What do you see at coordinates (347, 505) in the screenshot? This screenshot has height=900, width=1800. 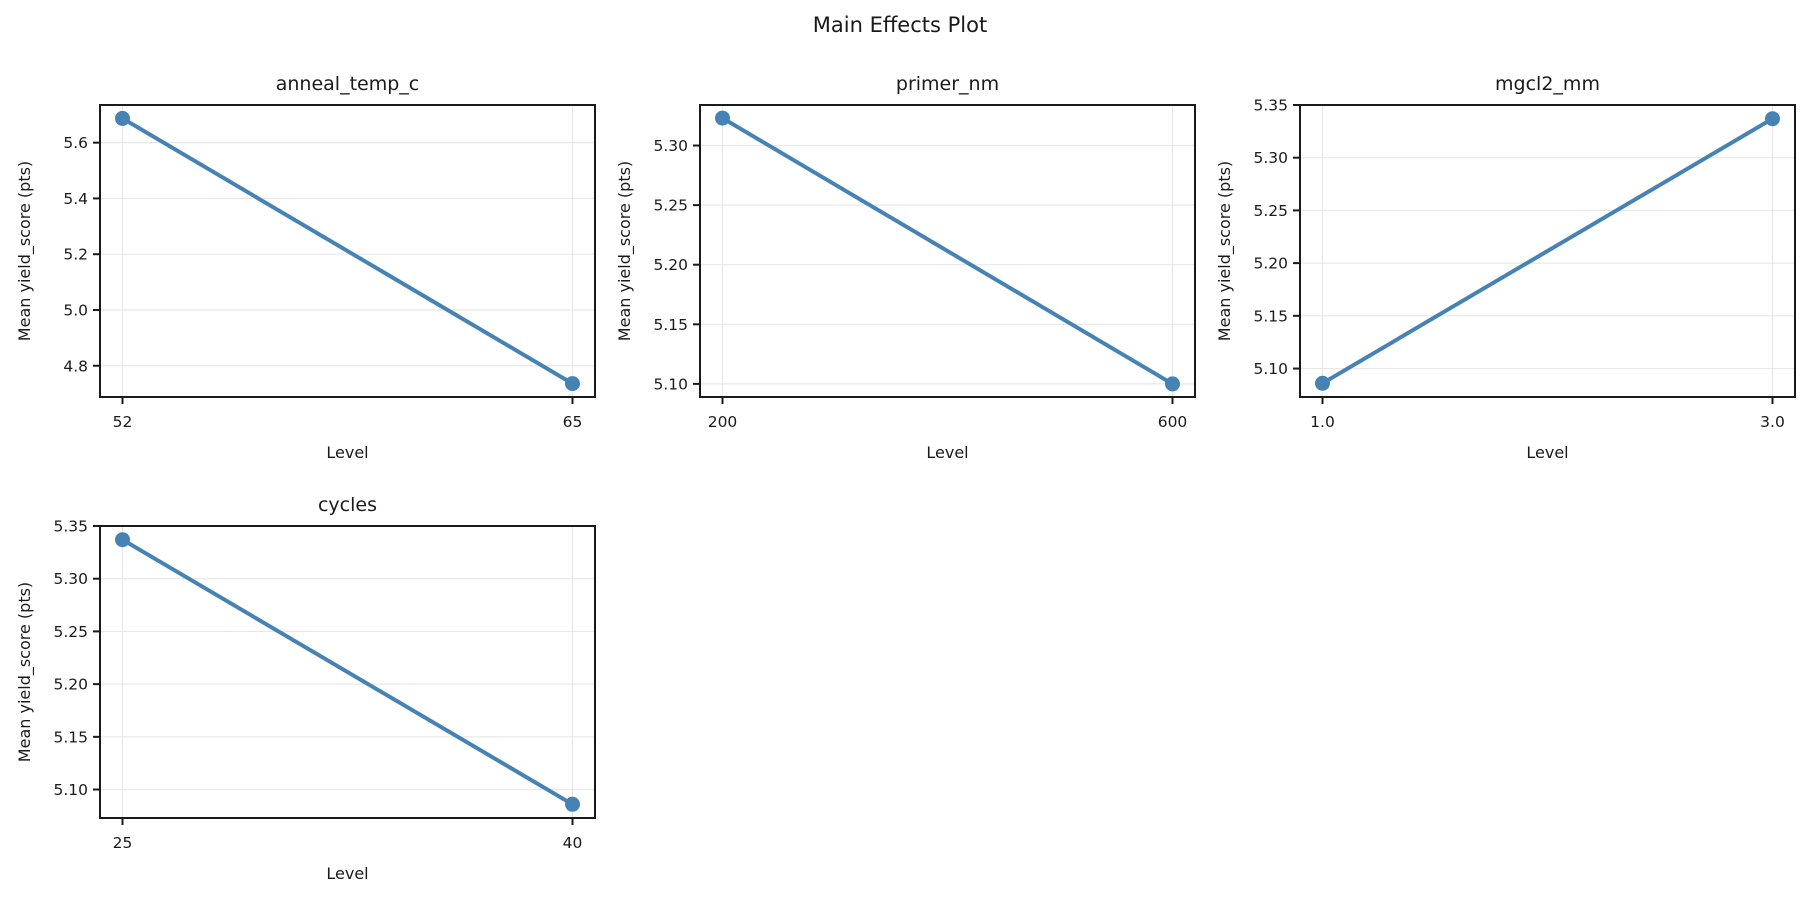 I see `subplot-title: cycles` at bounding box center [347, 505].